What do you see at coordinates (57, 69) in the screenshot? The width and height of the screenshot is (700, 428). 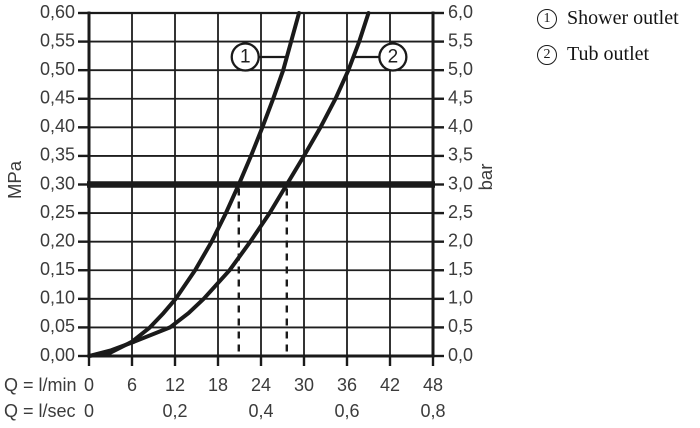 I see `y-left-tick-label: 0,50` at bounding box center [57, 69].